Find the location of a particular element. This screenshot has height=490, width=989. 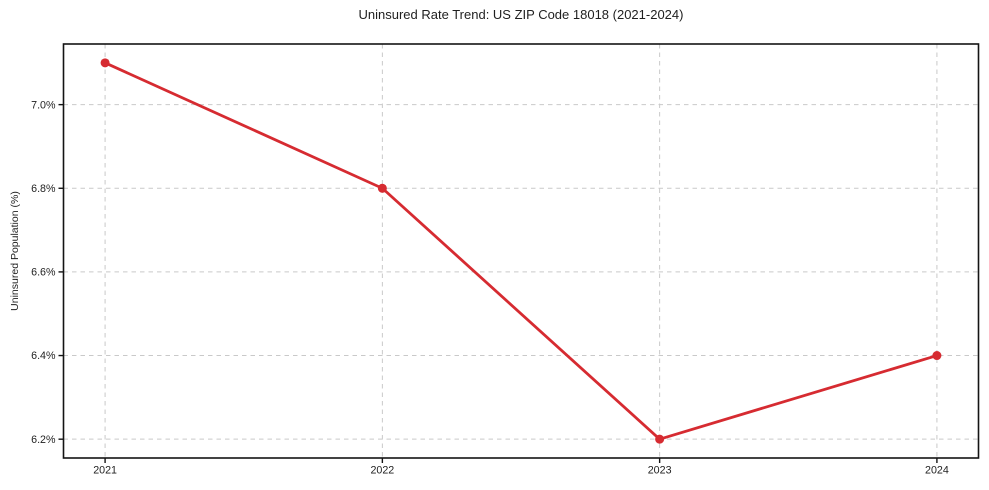

y-tick-label: 6.2% is located at coordinates (43, 440).